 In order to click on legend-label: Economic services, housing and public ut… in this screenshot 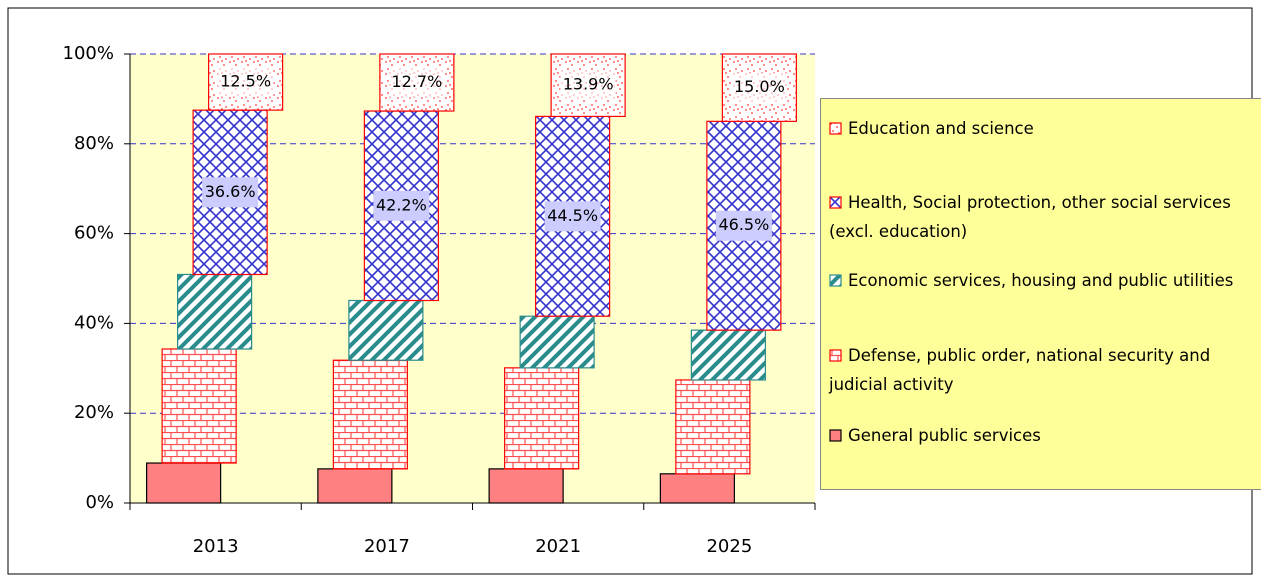, I will do `click(1041, 280)`.